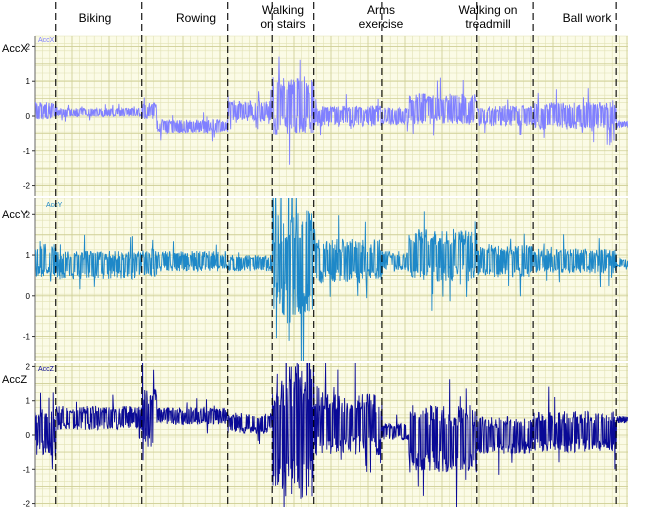 The height and width of the screenshot is (507, 649). I want to click on series-legend: AccZ, so click(46, 369).